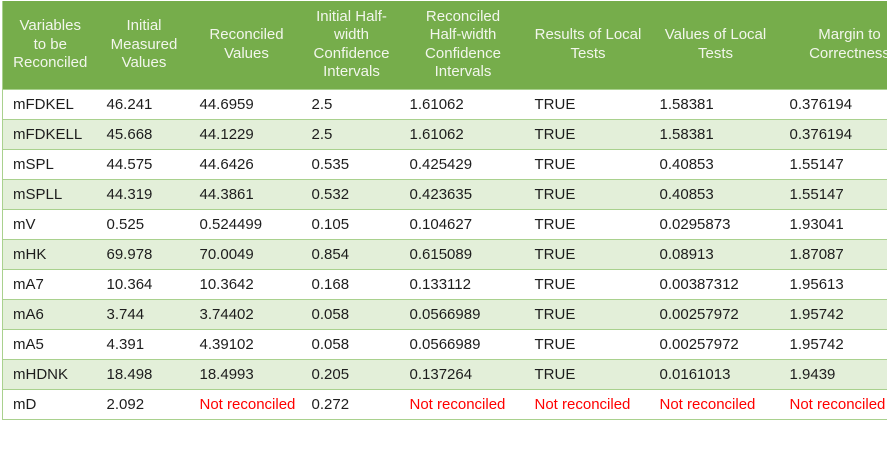 This screenshot has height=468, width=887. I want to click on cell-mspll-col2: 44.319, so click(144, 193).